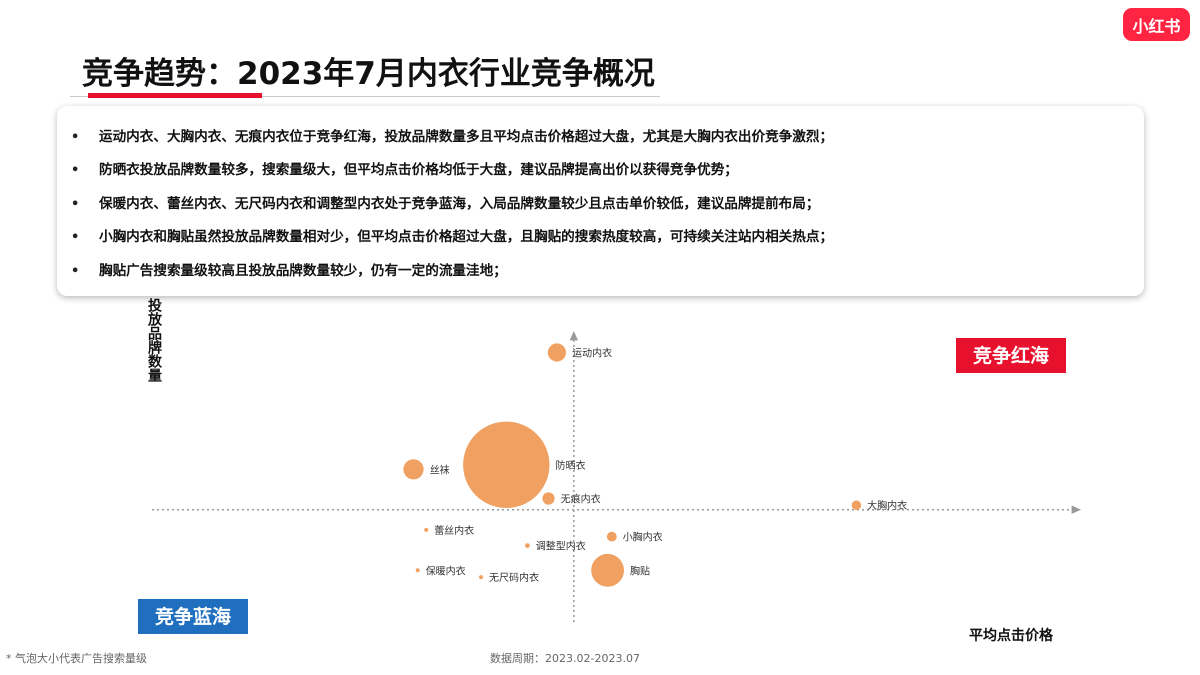  I want to click on y-axis-label-text: 投放品牌数量, so click(154, 340).